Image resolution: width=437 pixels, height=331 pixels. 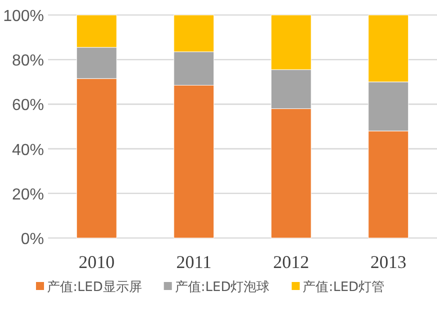 I want to click on y-tick-label: 60%, so click(x=28, y=105).